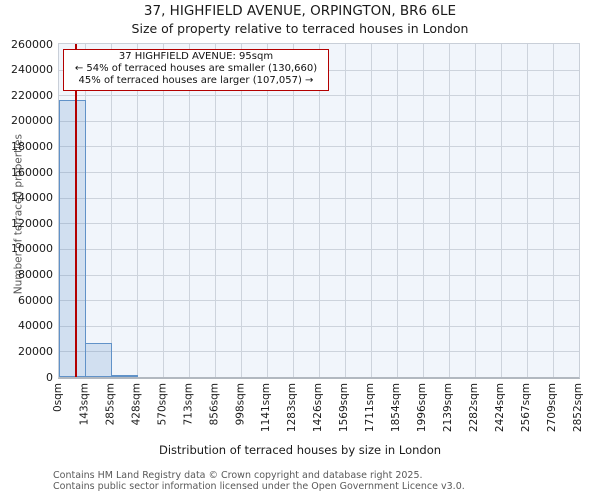 The height and width of the screenshot is (500, 600). What do you see at coordinates (84, 404) in the screenshot?
I see `x-tick-label: 143sqm` at bounding box center [84, 404].